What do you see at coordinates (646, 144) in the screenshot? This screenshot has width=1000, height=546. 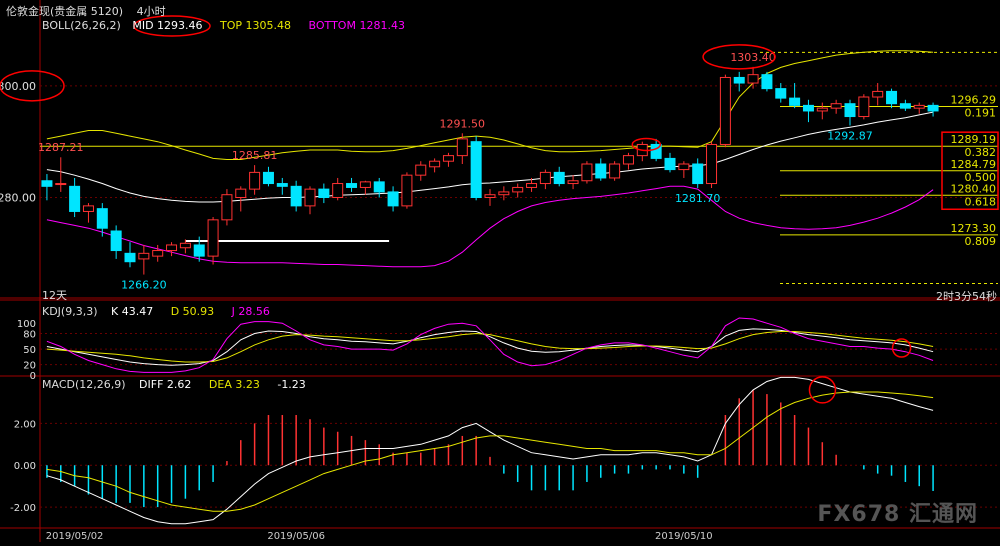 I see `annotation-ellipse-cross` at bounding box center [646, 144].